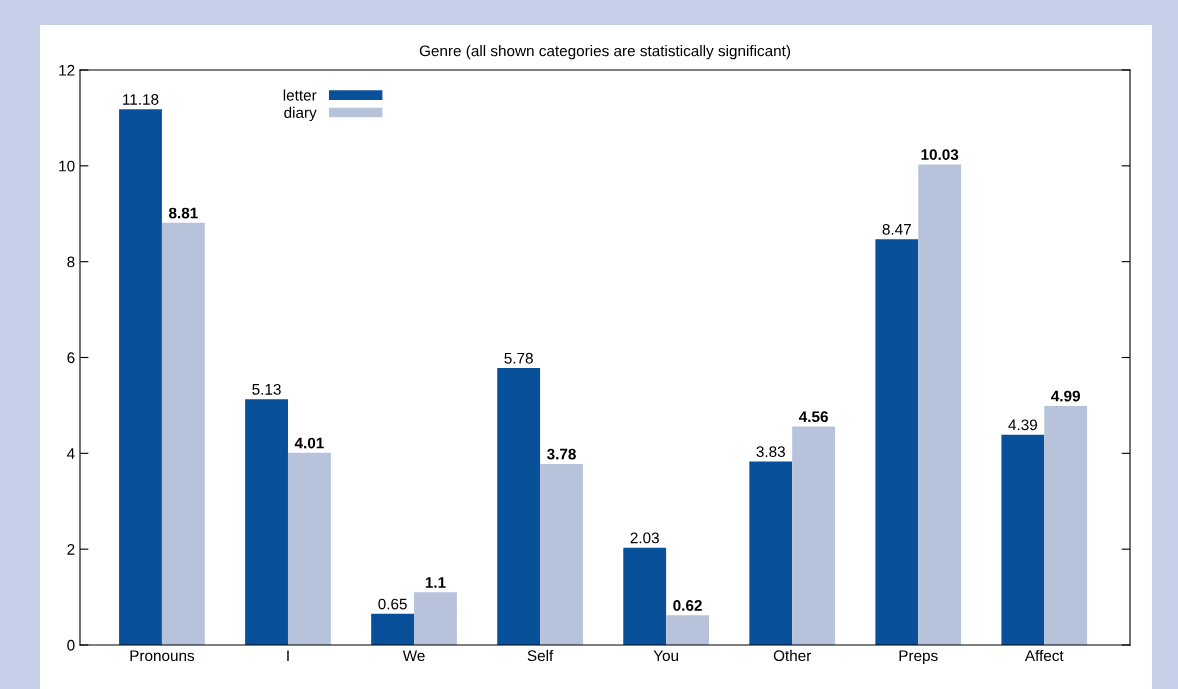 This screenshot has height=689, width=1178. Describe the element at coordinates (67, 70) in the screenshot. I see `y-tick-label: 12` at that location.